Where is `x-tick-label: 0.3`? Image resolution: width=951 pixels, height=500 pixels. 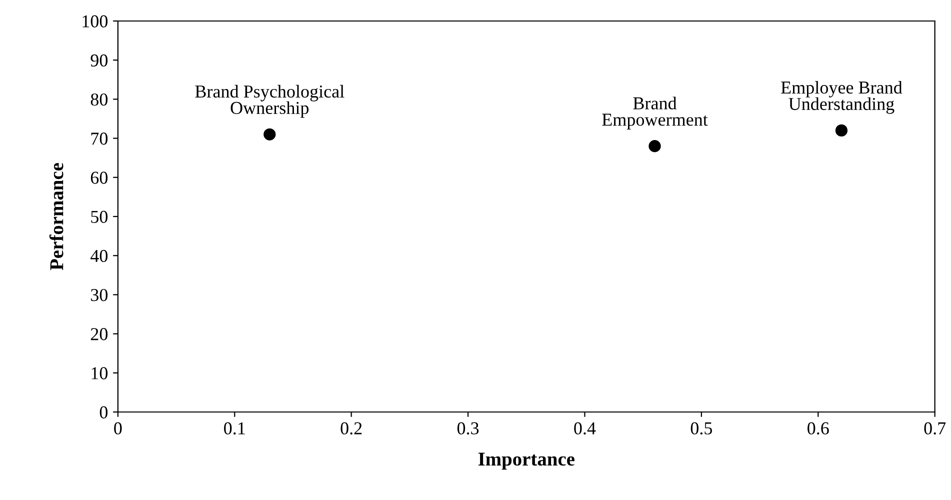 x-tick-label: 0.3 is located at coordinates (468, 428).